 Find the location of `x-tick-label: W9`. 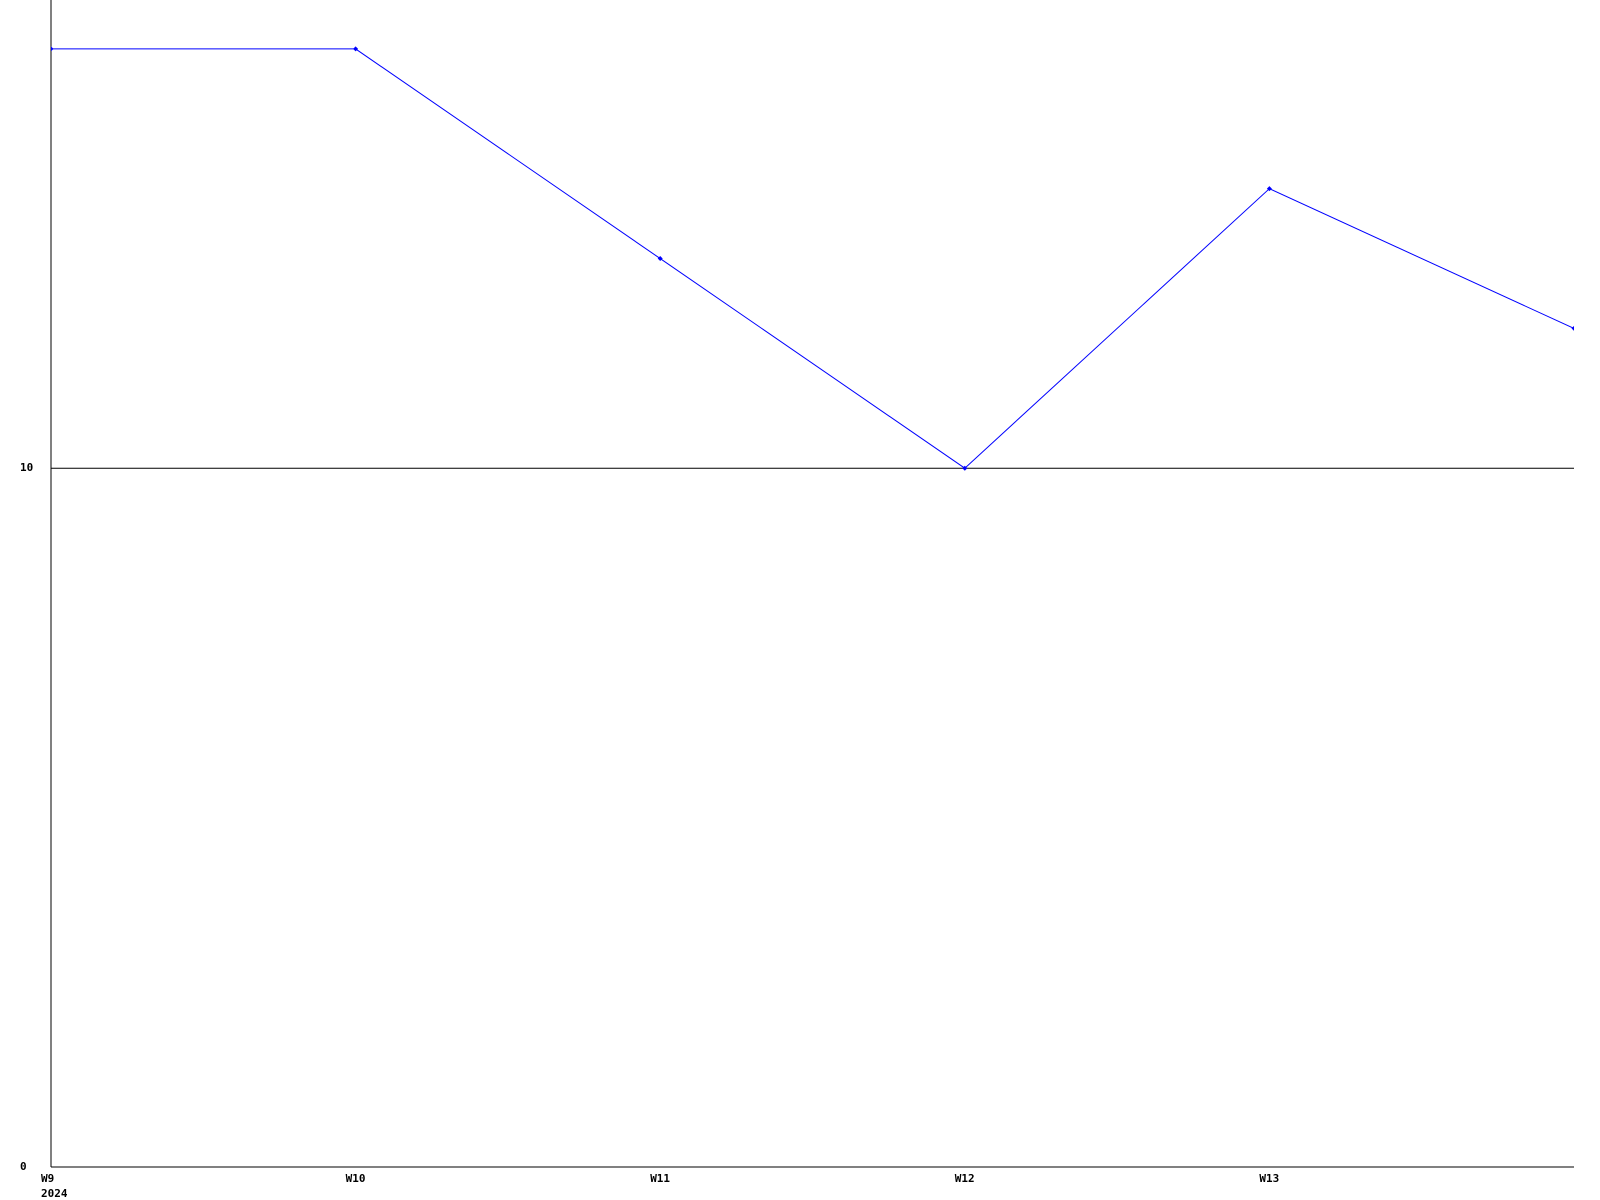

x-tick-label: W9 is located at coordinates (47, 1178).